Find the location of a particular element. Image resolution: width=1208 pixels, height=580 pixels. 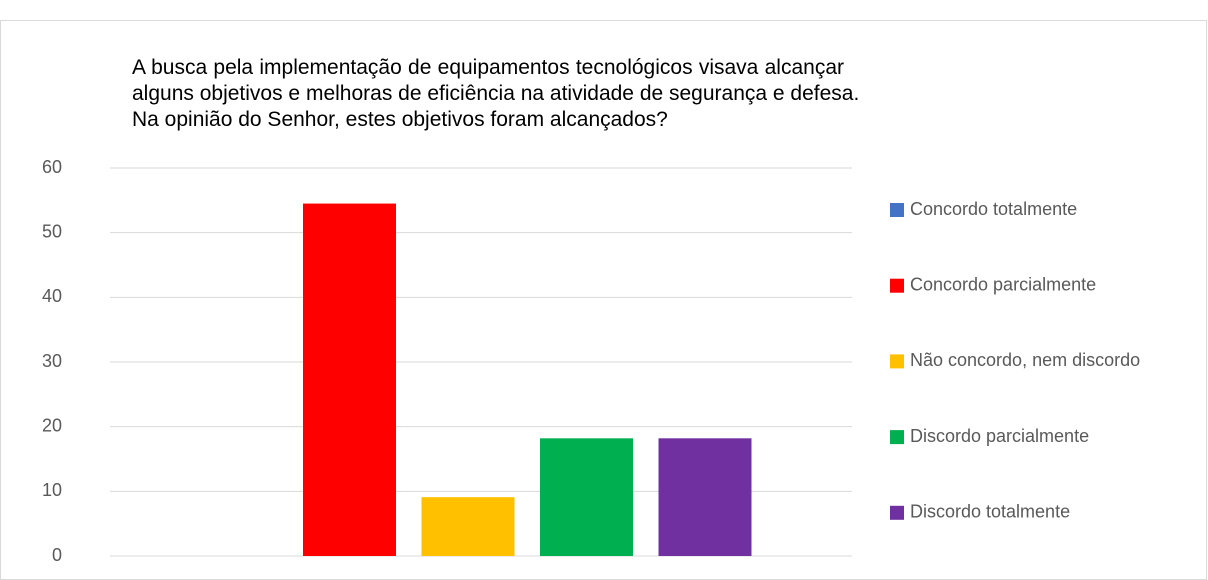

y-tick-label: 0 is located at coordinates (57, 555).